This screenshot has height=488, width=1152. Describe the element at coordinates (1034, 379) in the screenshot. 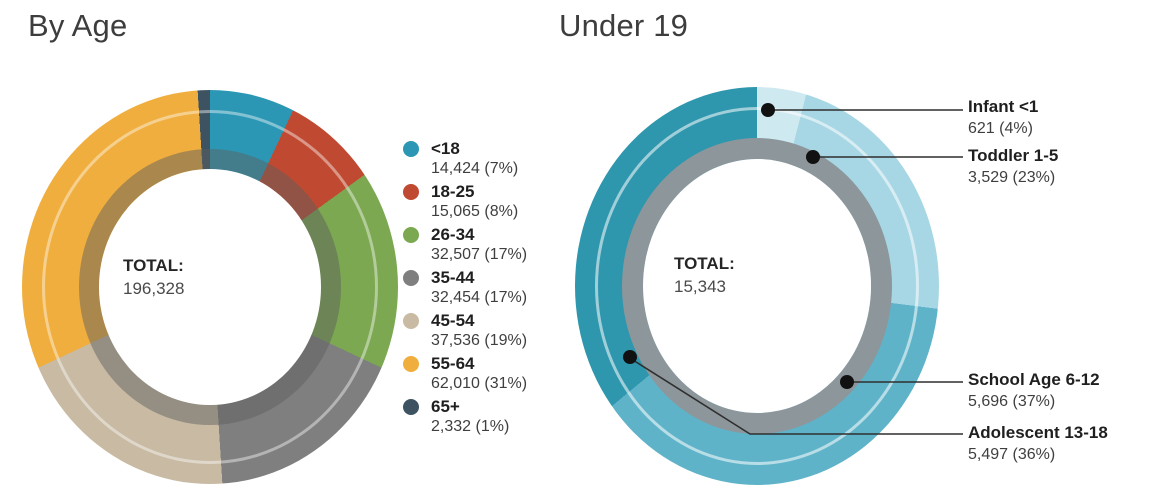

I see `callout-label: School Age 6-12` at that location.